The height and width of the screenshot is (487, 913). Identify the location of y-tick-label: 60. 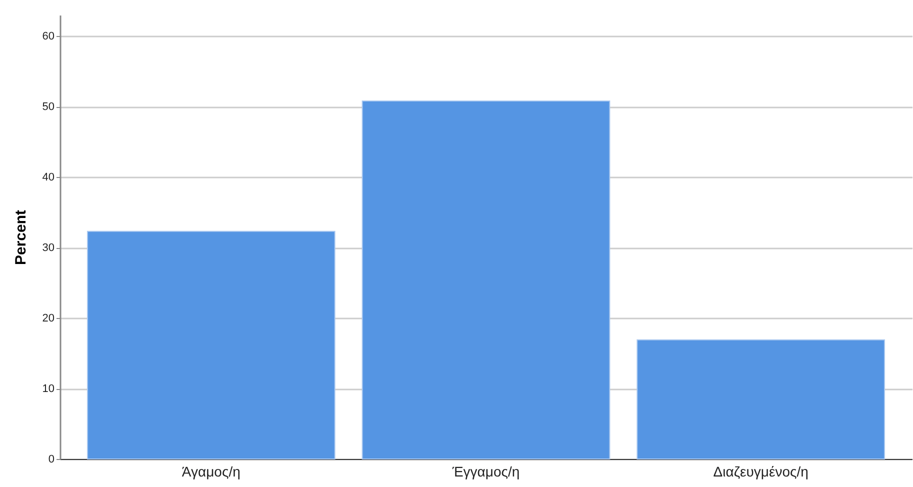
(48, 36).